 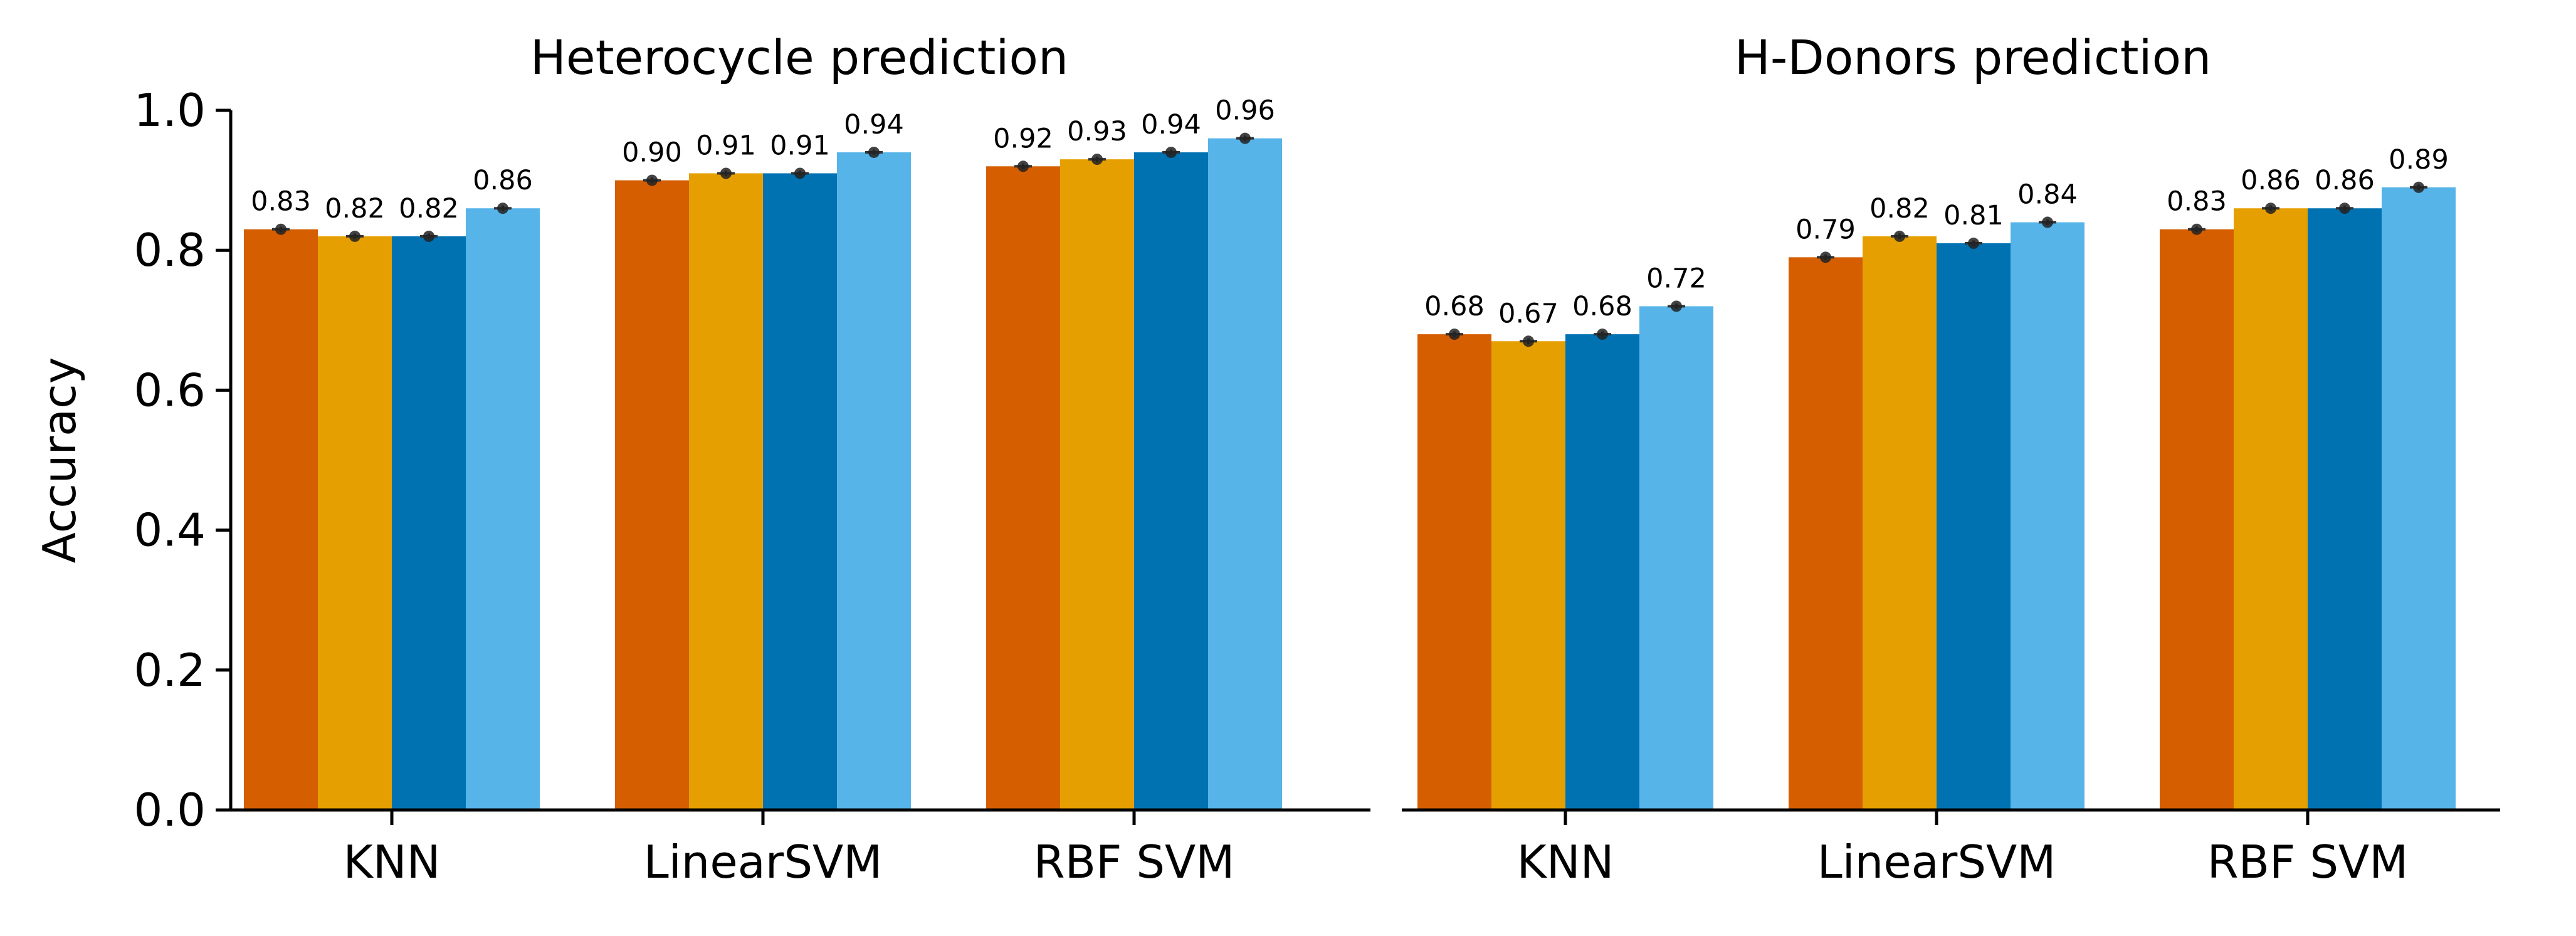 I want to click on panel-title: H-Donors prediction, so click(x=1973, y=57).